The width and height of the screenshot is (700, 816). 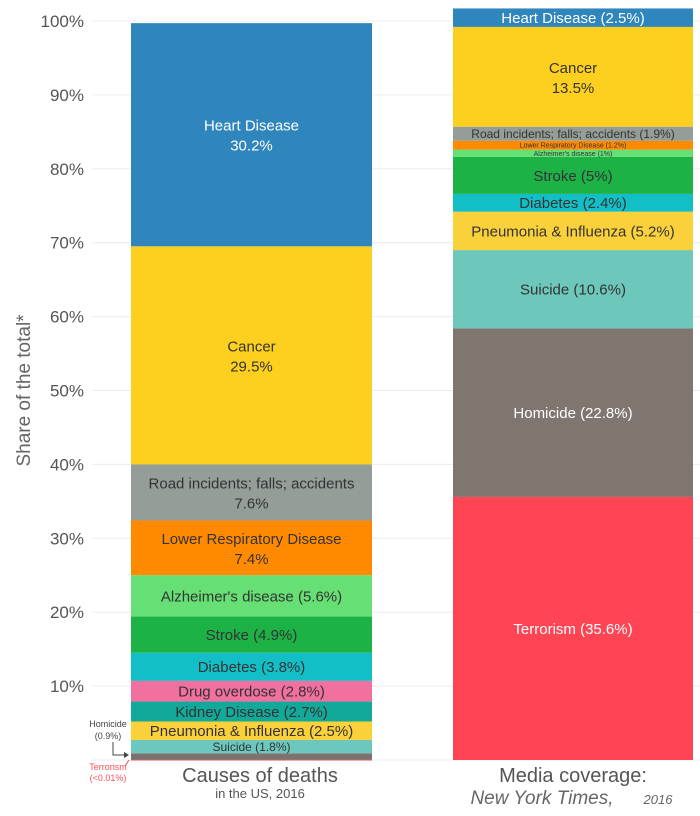 What do you see at coordinates (119, 749) in the screenshot?
I see `annotation-arrow-homicide` at bounding box center [119, 749].